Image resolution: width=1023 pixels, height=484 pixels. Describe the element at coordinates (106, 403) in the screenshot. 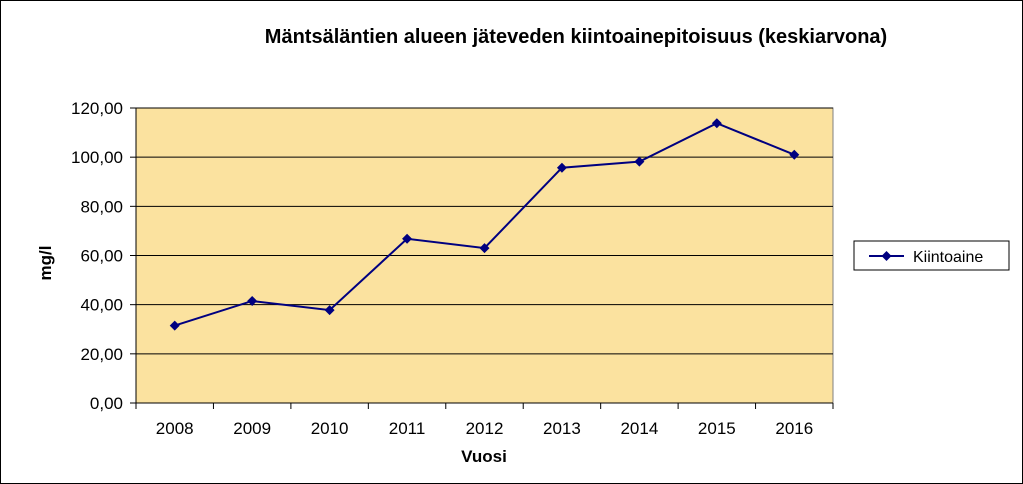

I see `y-tick-label: 0,00` at that location.